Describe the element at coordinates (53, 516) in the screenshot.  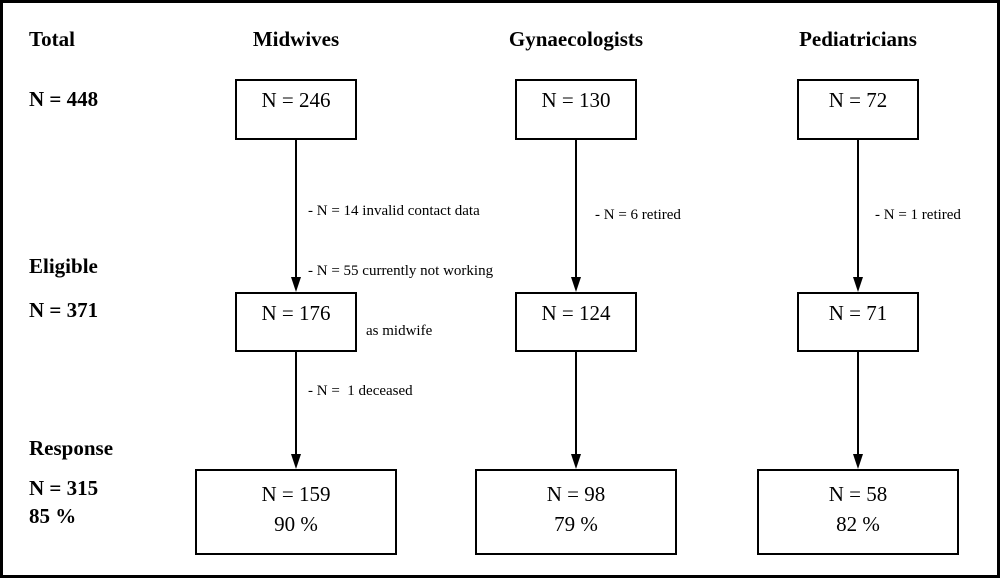
I see `stage-response-pct: 85 %` at that location.